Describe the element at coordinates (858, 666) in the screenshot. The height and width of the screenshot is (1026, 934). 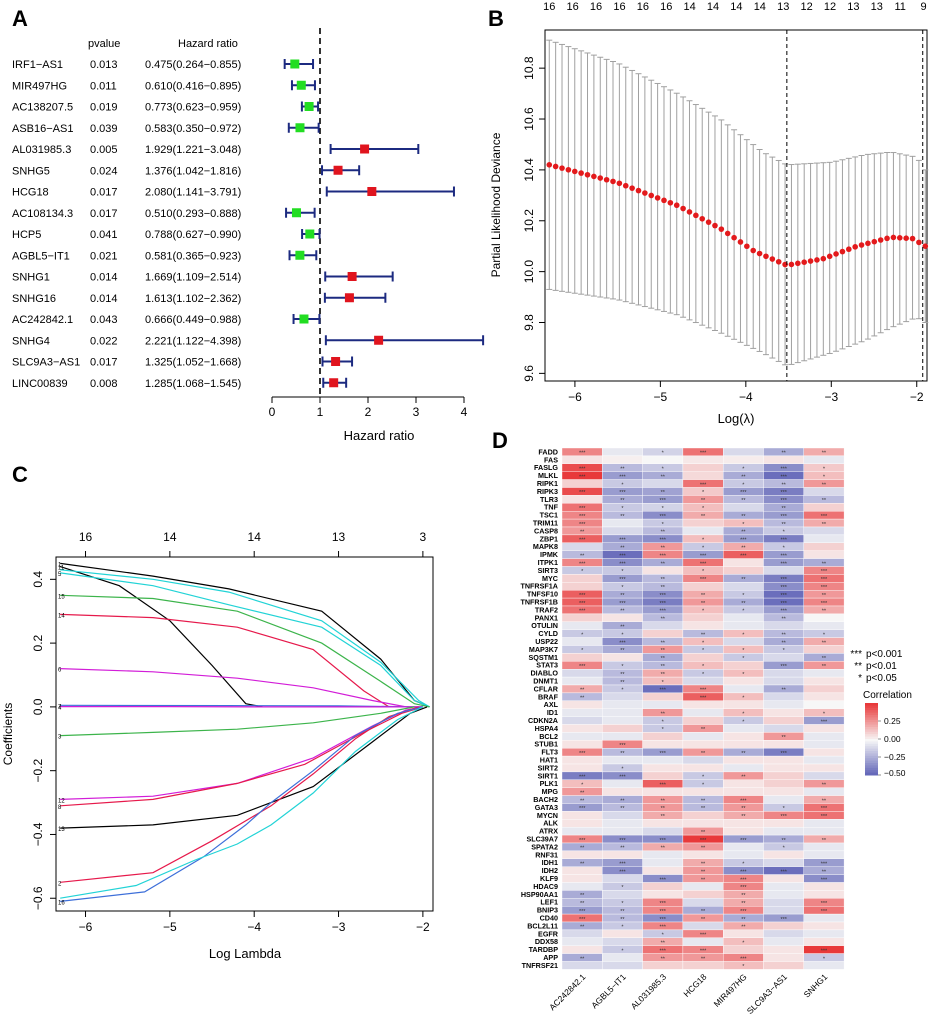
I see `sig-legend-symbol-2: **` at that location.